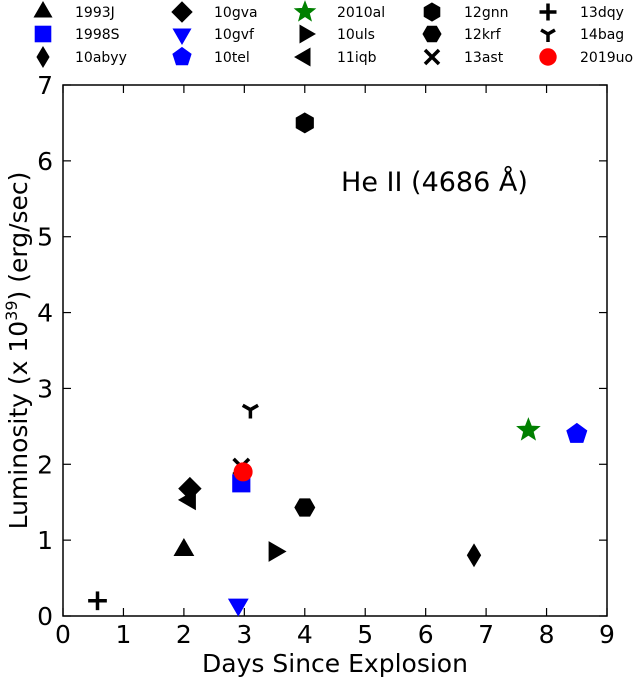 This screenshot has width=644, height=681. I want to click on y-tick-label: 0, so click(45, 616).